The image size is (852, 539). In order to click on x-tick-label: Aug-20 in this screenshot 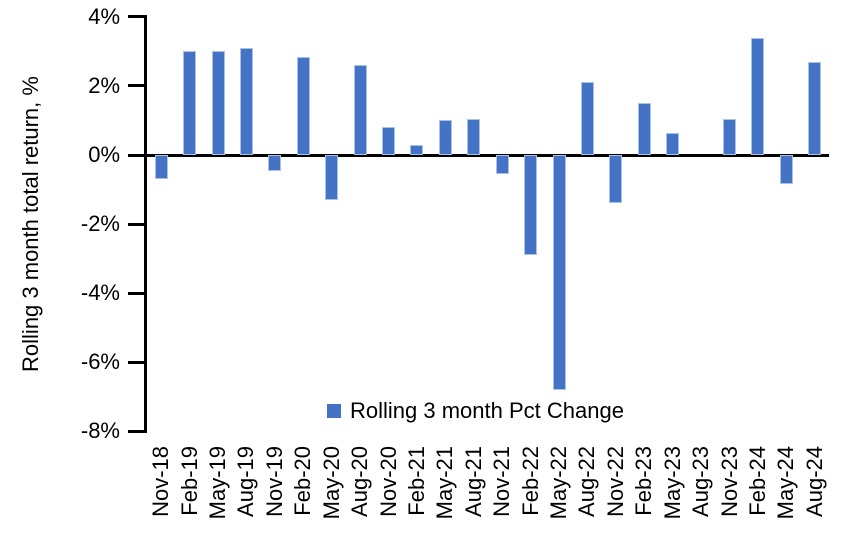, I will do `click(360, 481)`.